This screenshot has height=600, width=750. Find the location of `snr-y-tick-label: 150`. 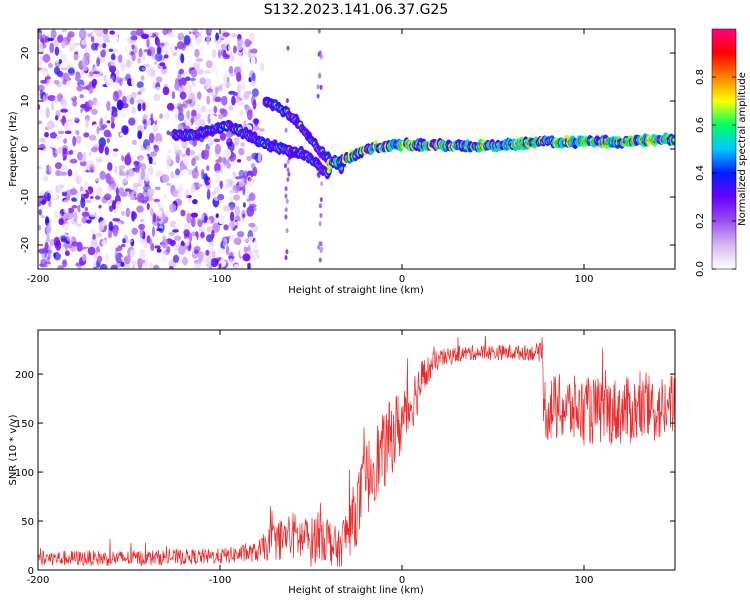

snr-y-tick-label: 150 is located at coordinates (24, 424).